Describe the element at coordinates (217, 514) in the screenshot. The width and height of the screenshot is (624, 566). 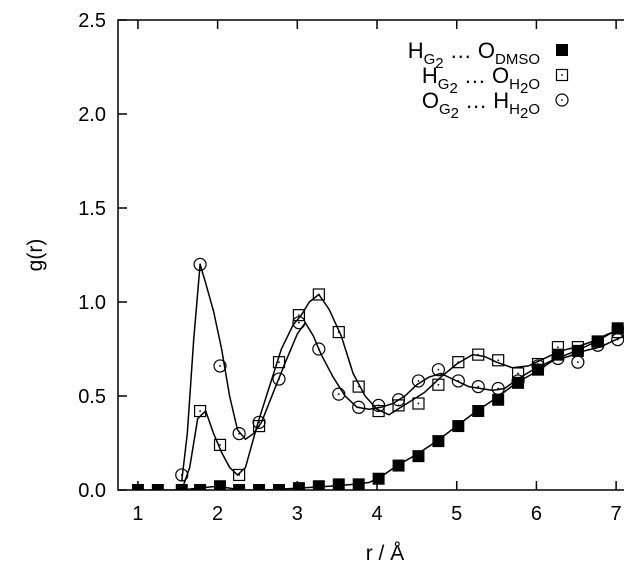
I see `x-tick-label: 2` at that location.